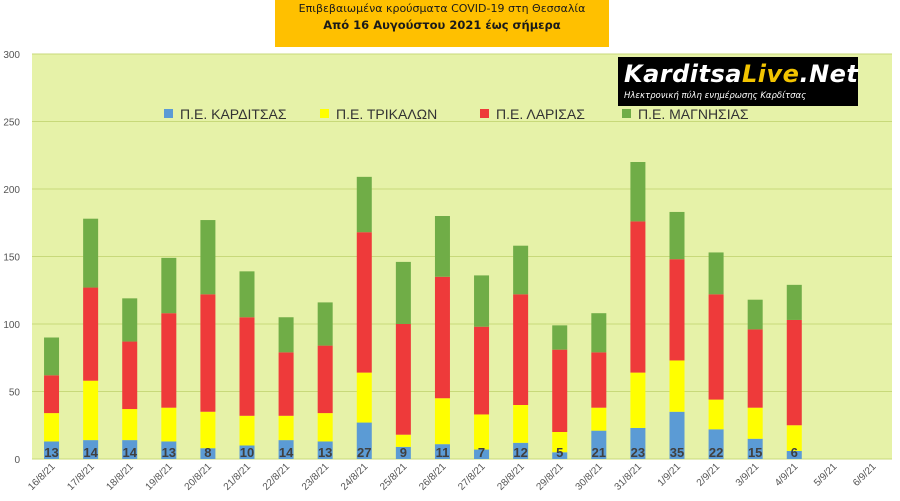 Image resolution: width=900 pixels, height=501 pixels. I want to click on x-tick-label: 28/8/21, so click(511, 477).